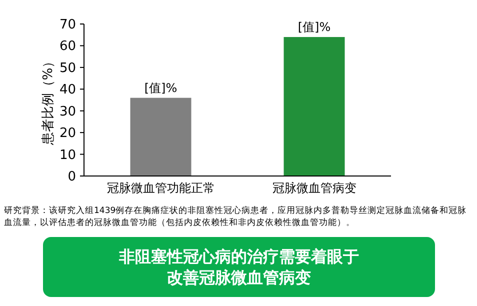 This screenshot has height=306, width=477. Describe the element at coordinates (67, 112) in the screenshot. I see `y-tick-label: 30` at that location.